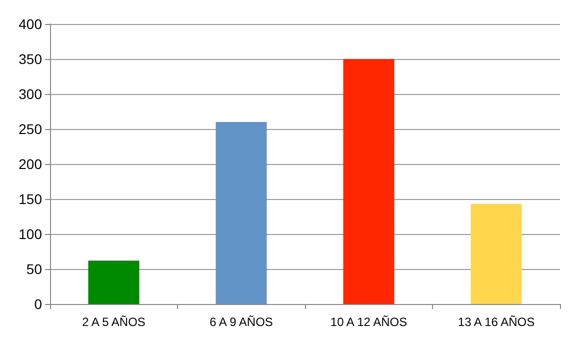 The image size is (571, 341). Describe the element at coordinates (369, 322) in the screenshot. I see `x-tick-label: 10 A 12 AÑOS` at that location.